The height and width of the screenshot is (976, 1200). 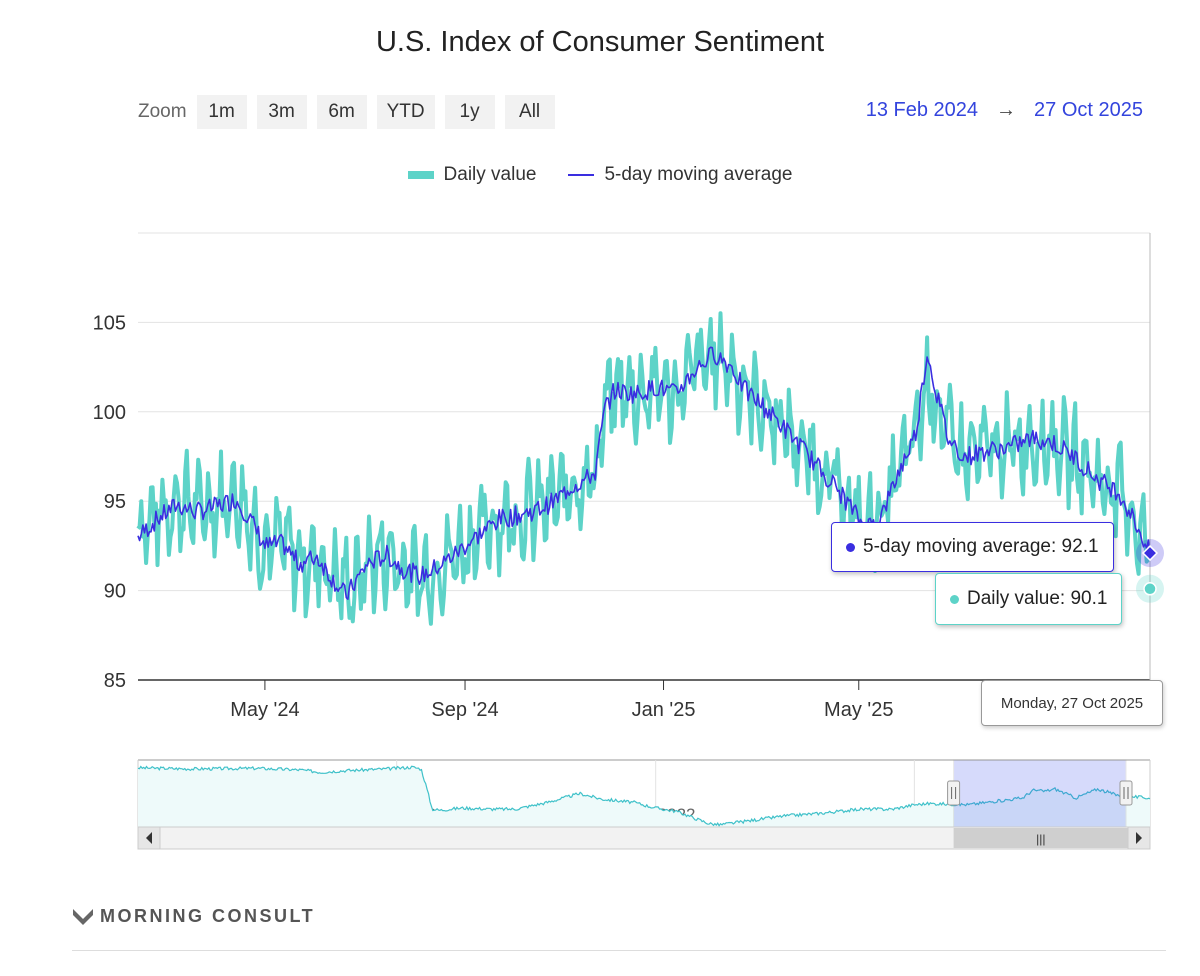 What do you see at coordinates (1037, 598) in the screenshot?
I see `tooltip-daily-text: Daily value: 90.1` at bounding box center [1037, 598].